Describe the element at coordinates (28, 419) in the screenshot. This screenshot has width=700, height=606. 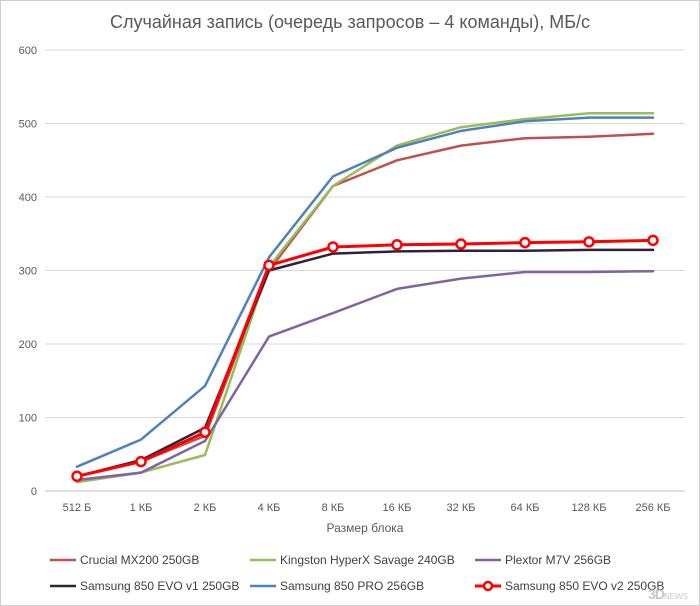
I see `y-tick-label: 100` at that location.